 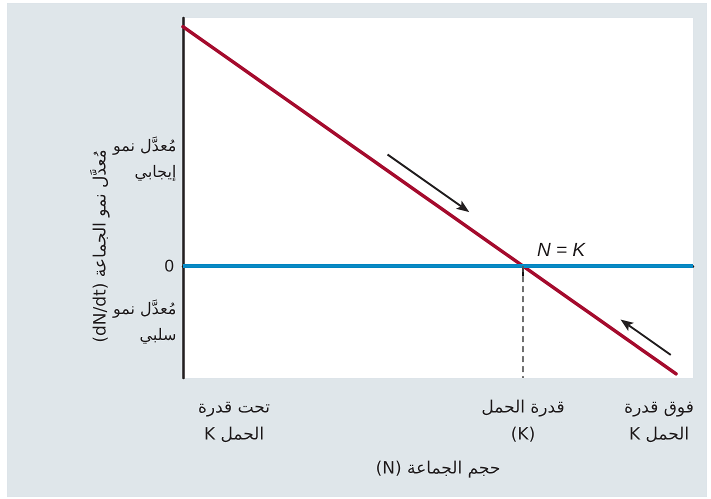 I want to click on y-axis-title: مُعدَّل نمو الجماعة (dN/dt), so click(x=99, y=246).